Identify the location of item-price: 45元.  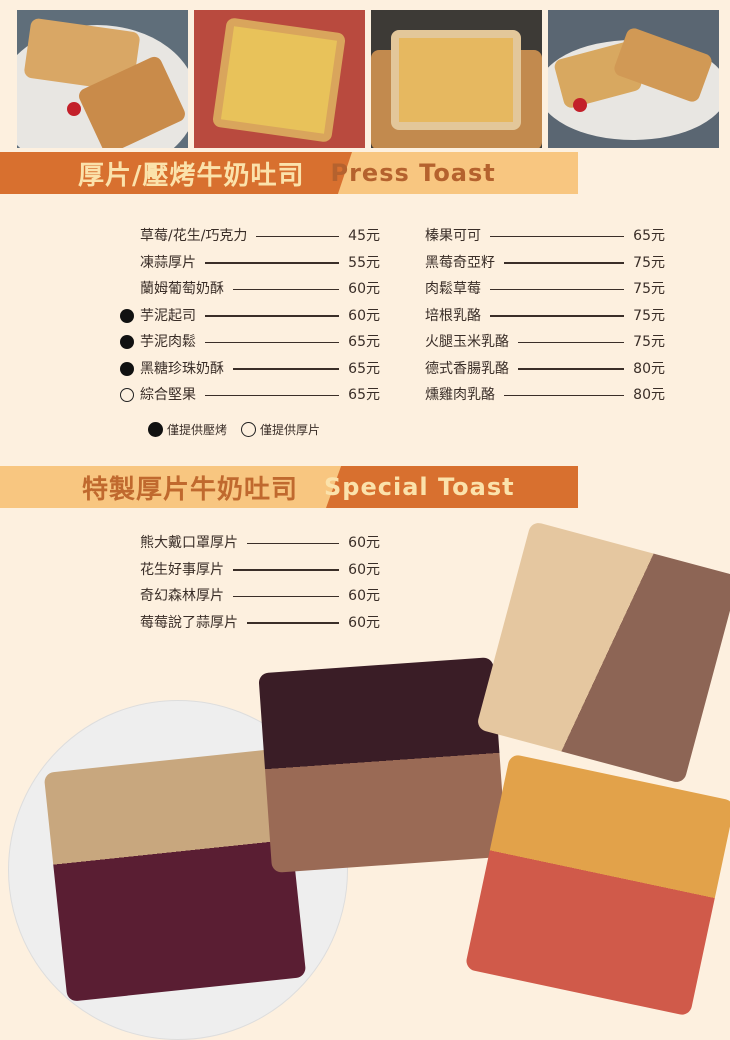
(364, 236).